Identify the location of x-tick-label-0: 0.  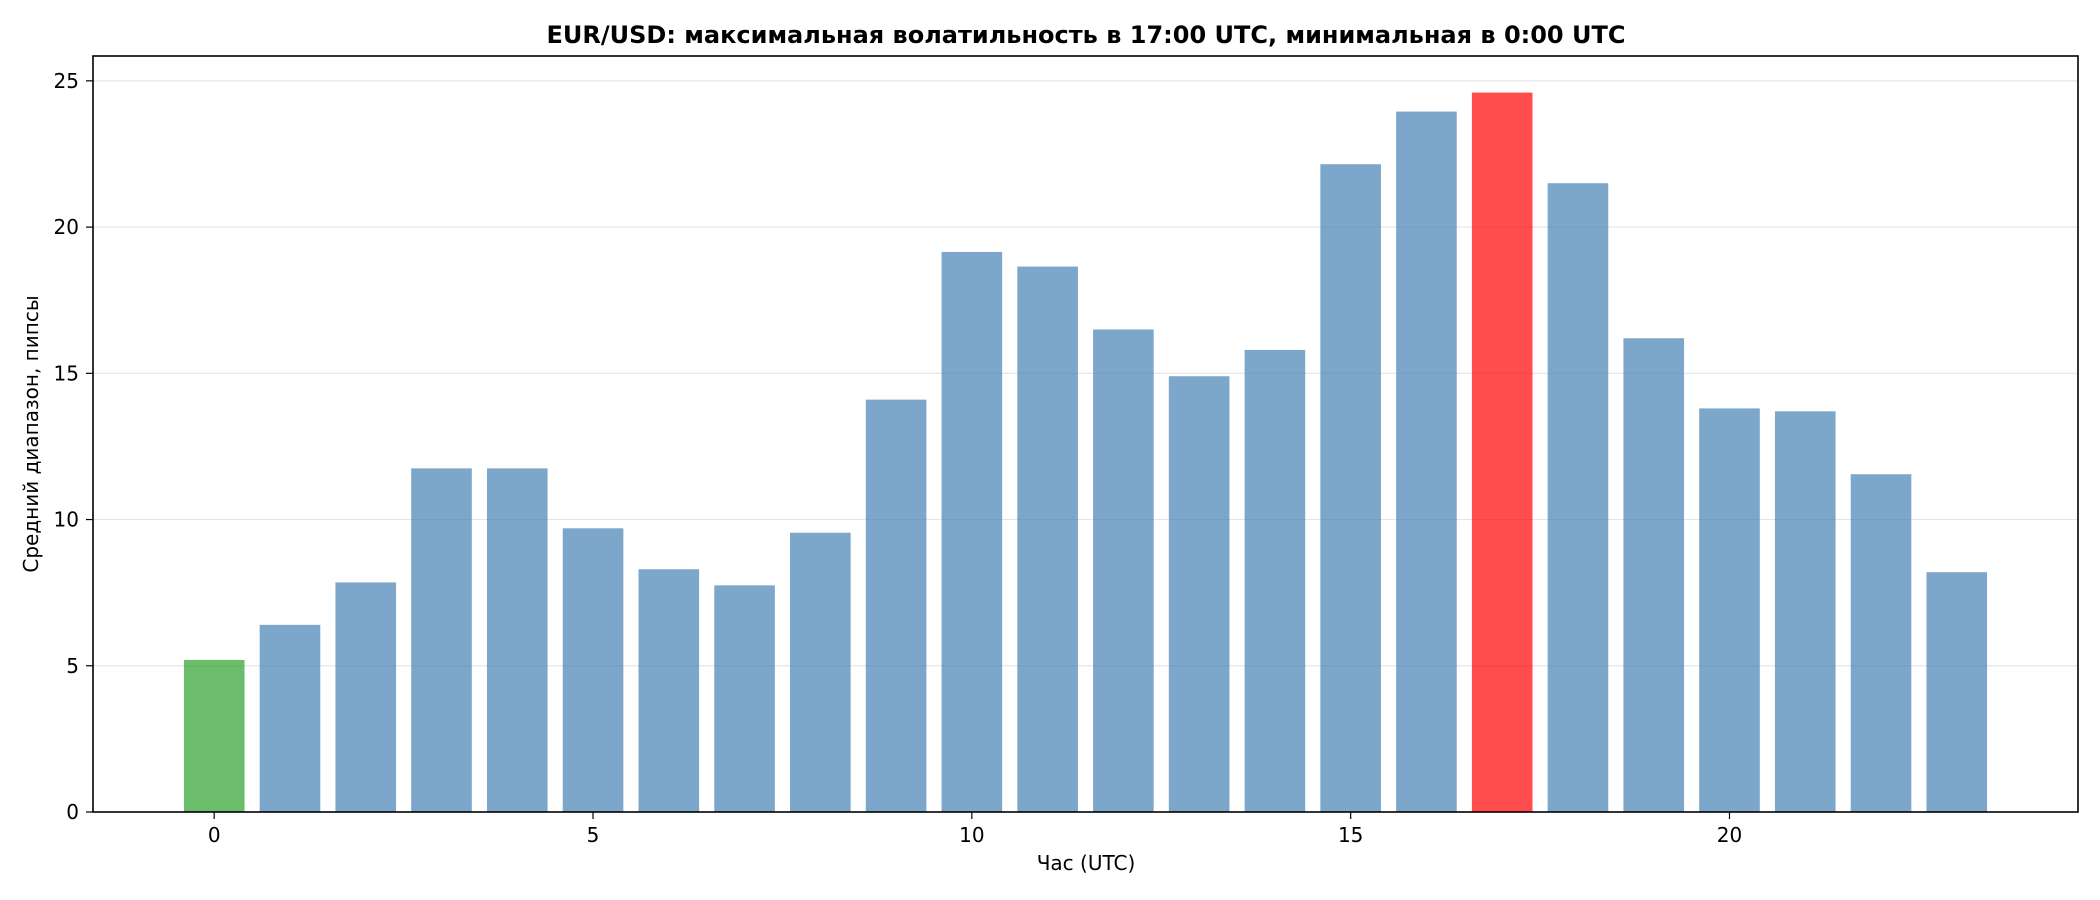
(214, 835).